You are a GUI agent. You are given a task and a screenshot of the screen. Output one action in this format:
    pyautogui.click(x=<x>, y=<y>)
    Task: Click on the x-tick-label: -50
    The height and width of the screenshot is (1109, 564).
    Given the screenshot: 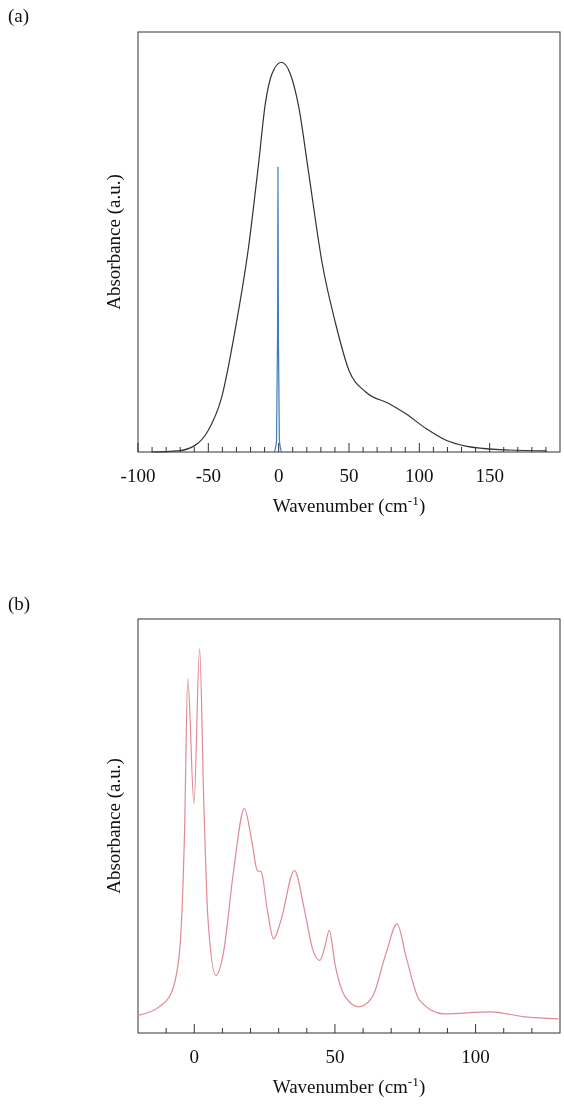 What is the action you would take?
    pyautogui.click(x=208, y=475)
    